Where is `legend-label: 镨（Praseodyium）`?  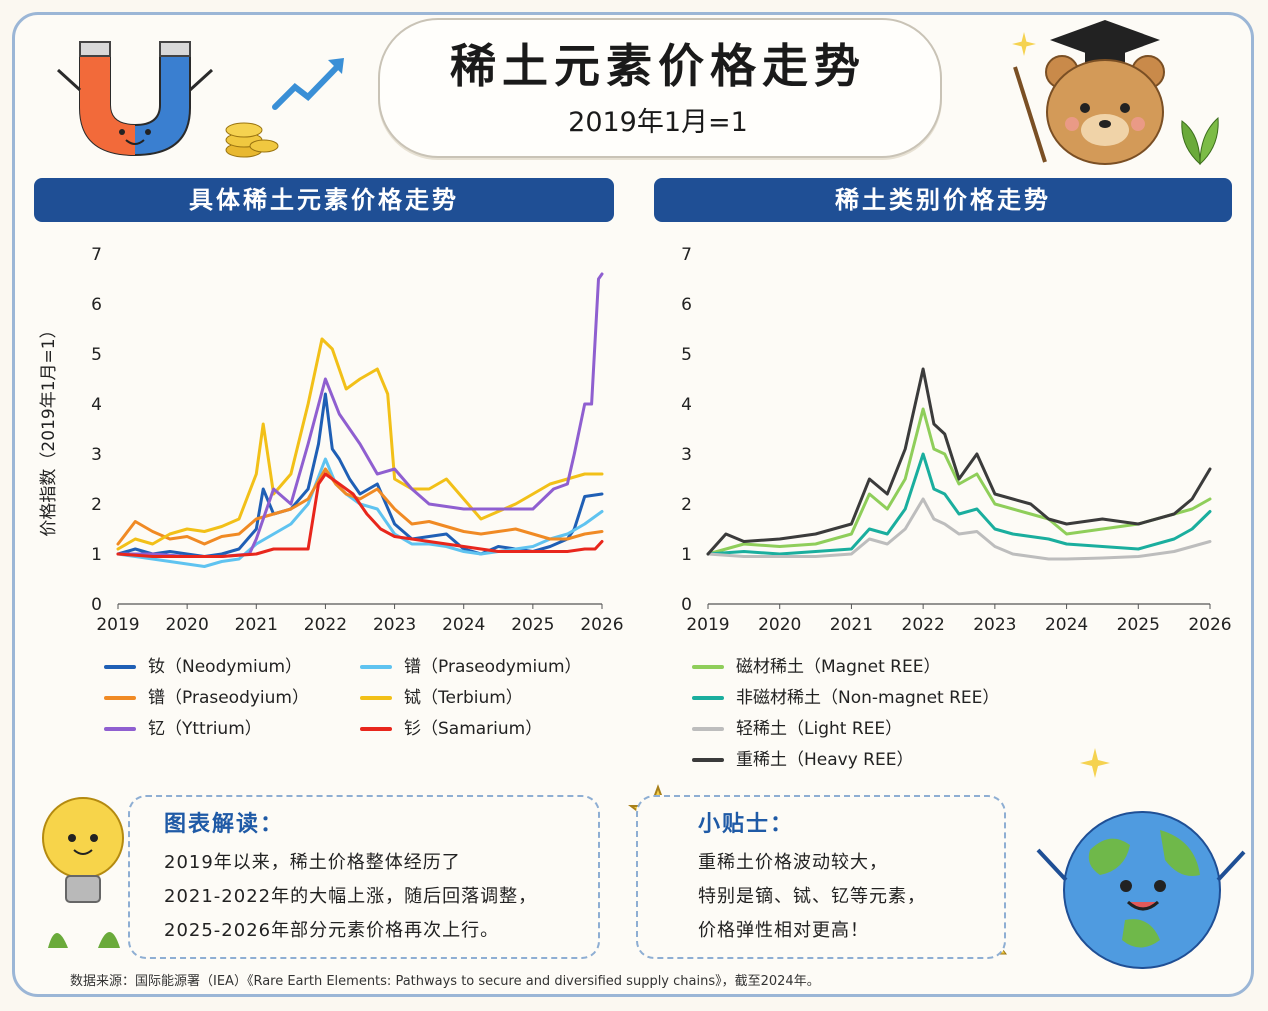
legend-label: 镨（Praseodyium） is located at coordinates (228, 698).